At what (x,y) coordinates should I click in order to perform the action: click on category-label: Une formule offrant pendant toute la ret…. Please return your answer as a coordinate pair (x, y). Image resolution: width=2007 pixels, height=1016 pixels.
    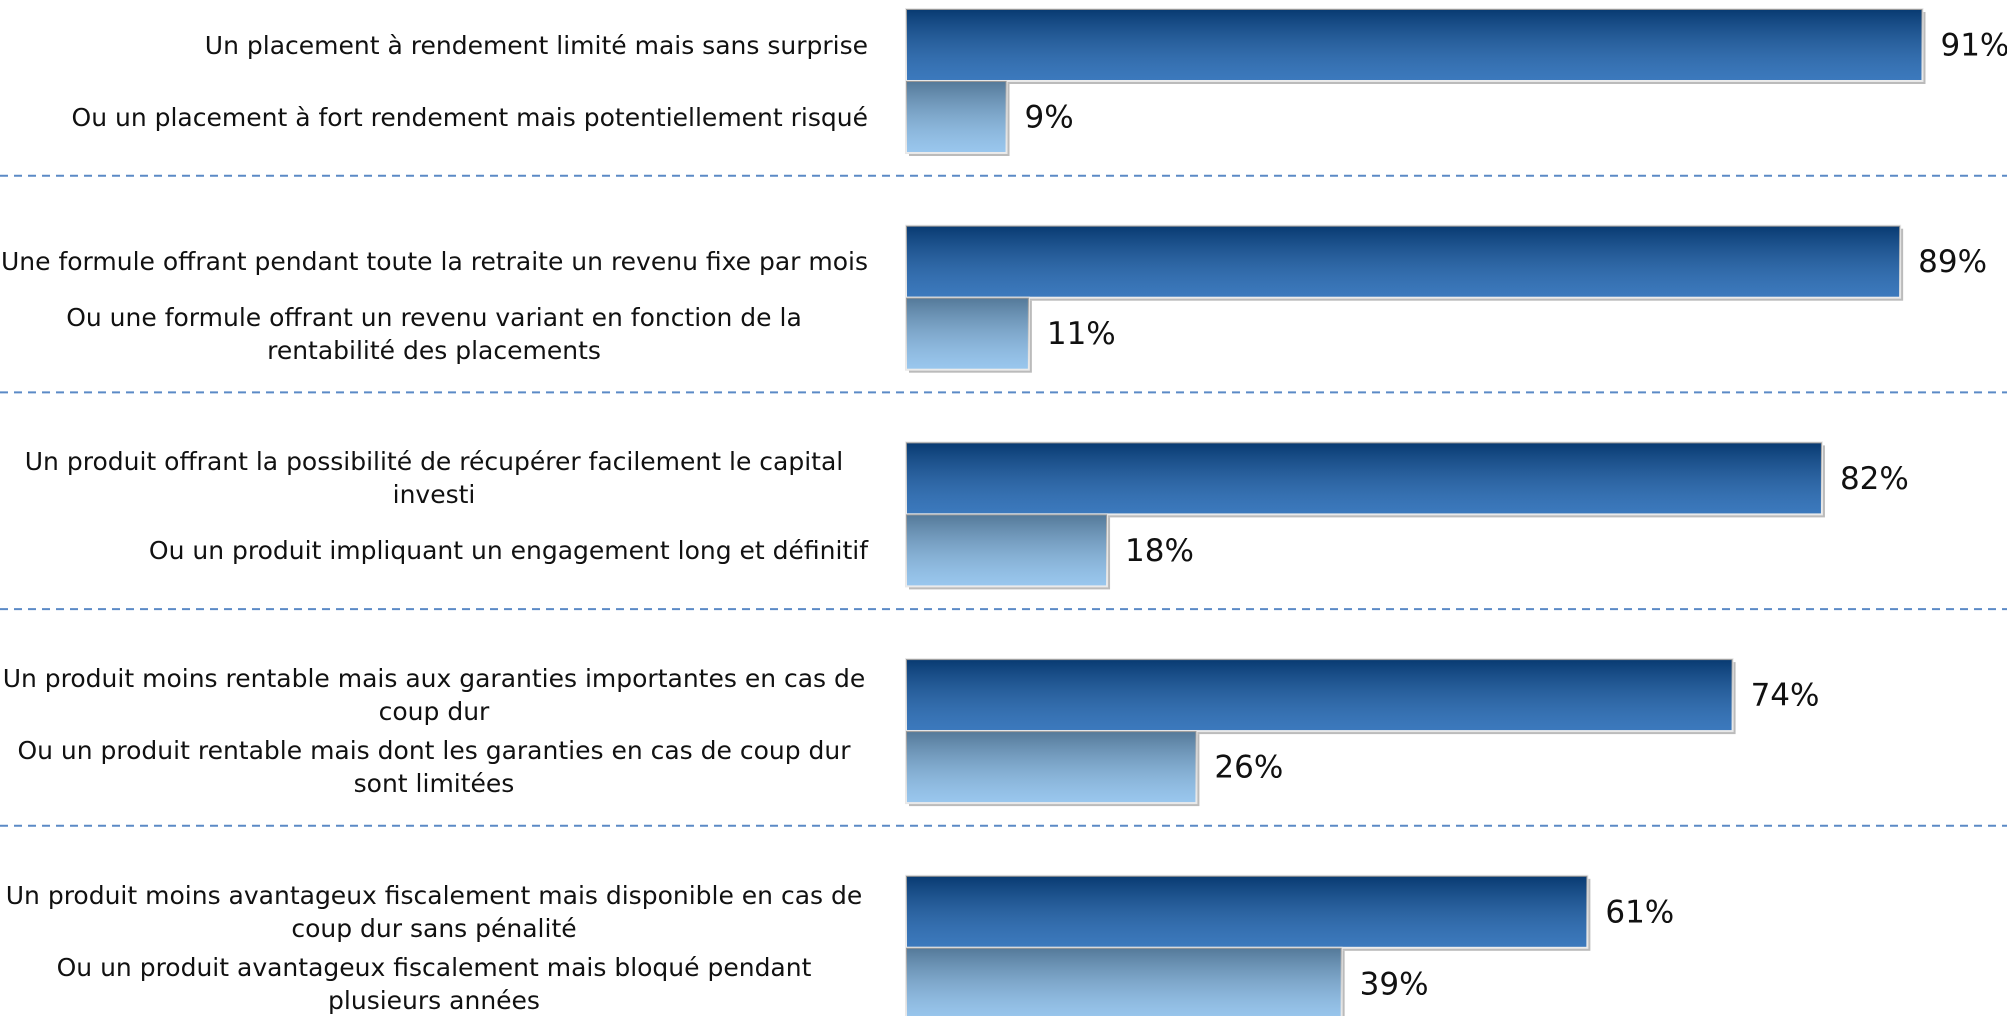
    Looking at the image, I should click on (434, 262).